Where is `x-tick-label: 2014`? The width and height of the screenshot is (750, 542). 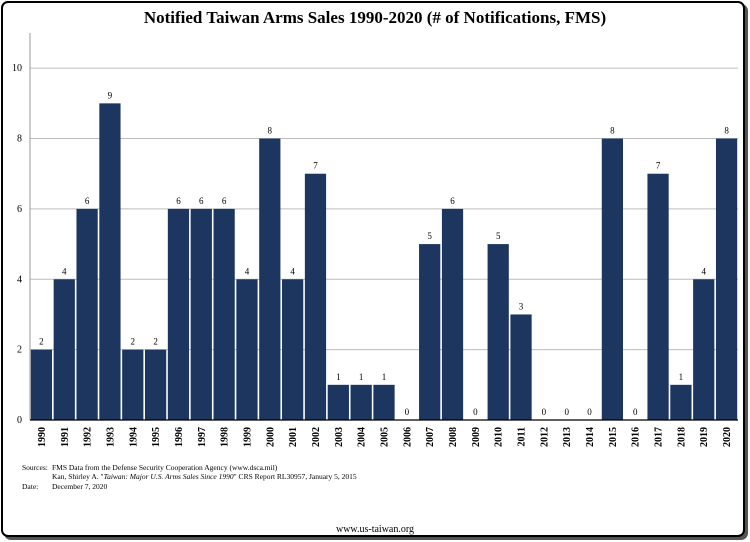
x-tick-label: 2014 is located at coordinates (590, 437).